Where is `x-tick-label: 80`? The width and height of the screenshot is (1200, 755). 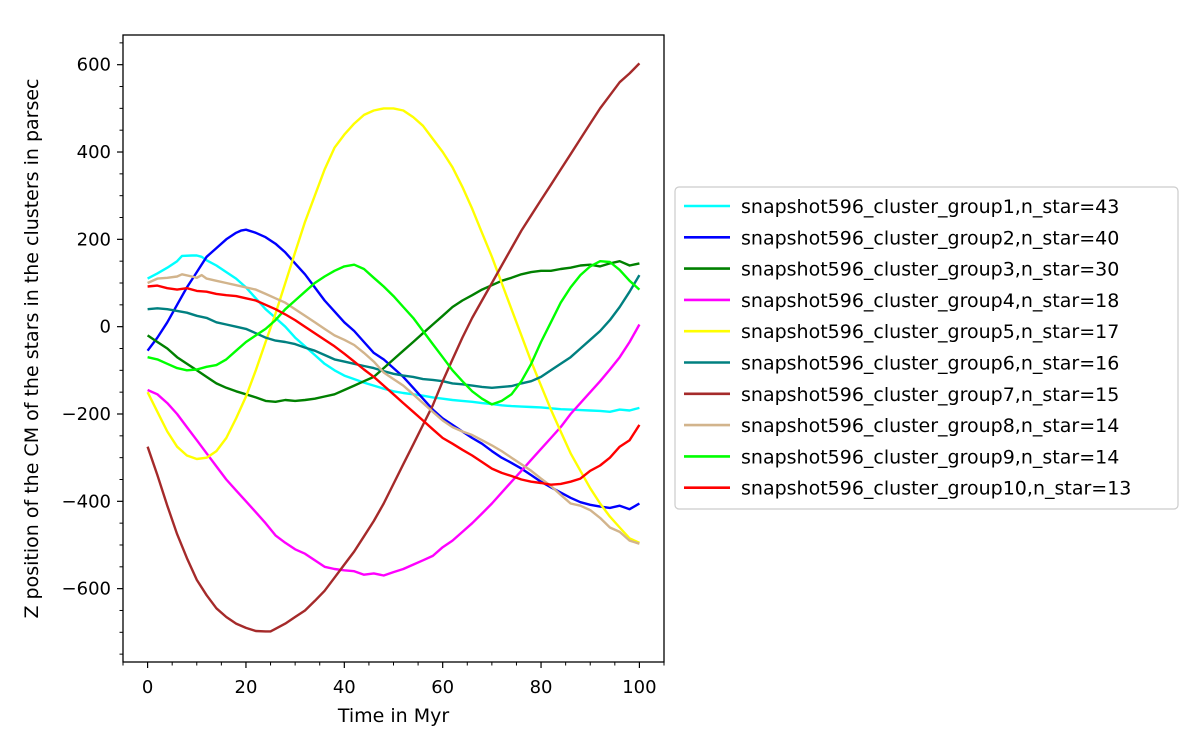
x-tick-label: 80 is located at coordinates (541, 687).